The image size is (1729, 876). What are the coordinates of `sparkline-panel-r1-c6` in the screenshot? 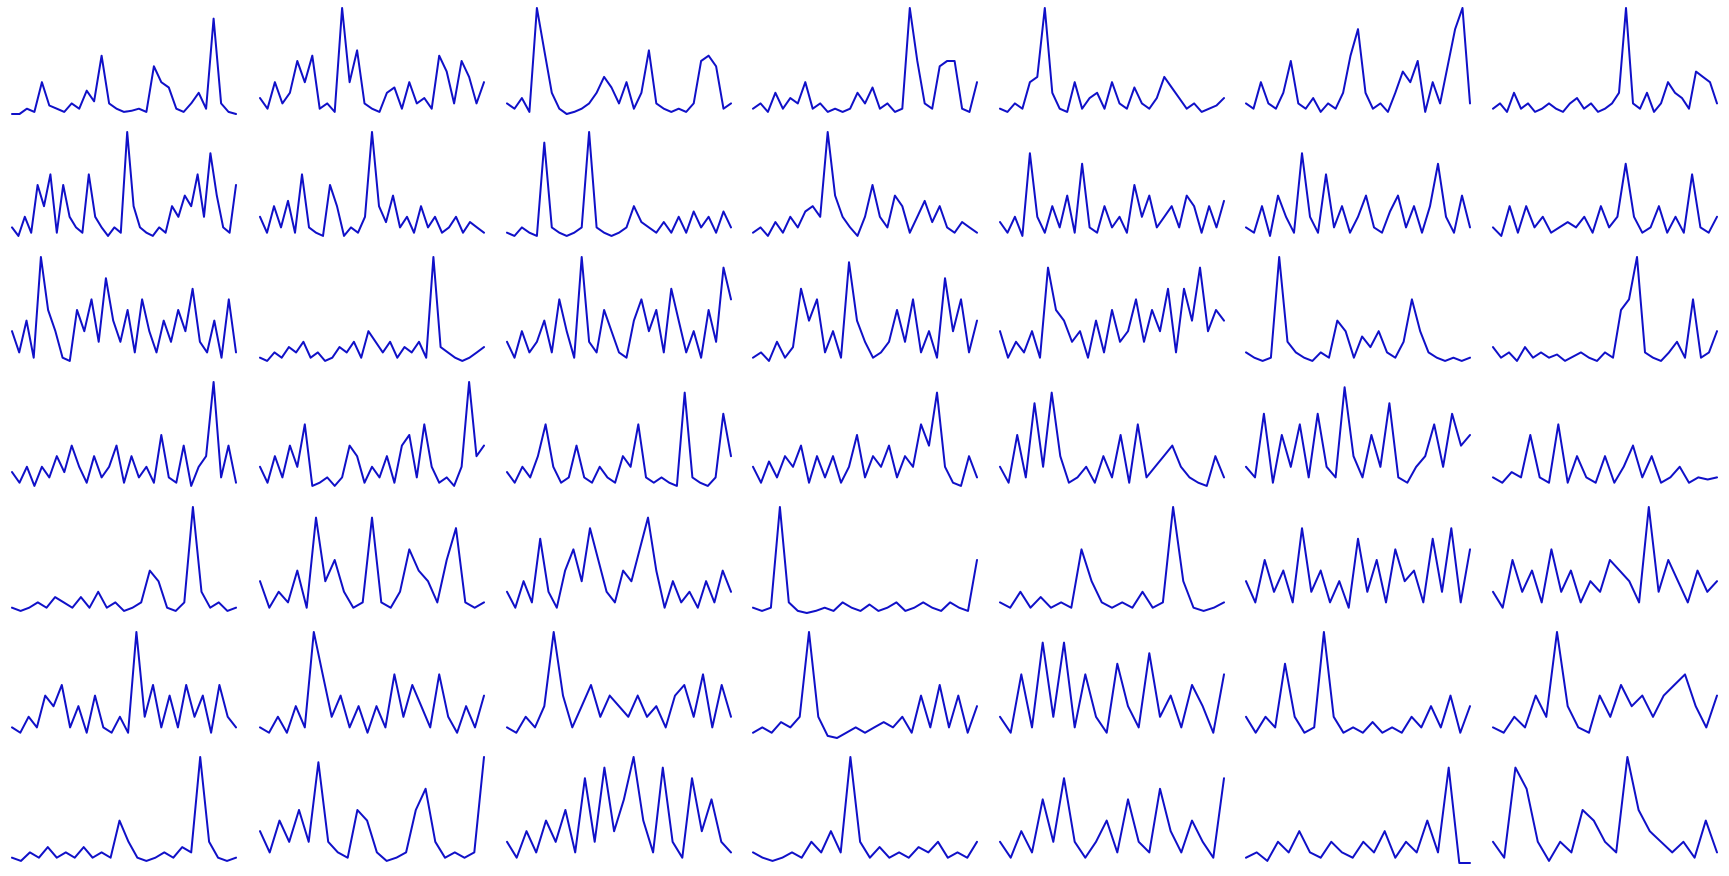 It's located at (1358, 60).